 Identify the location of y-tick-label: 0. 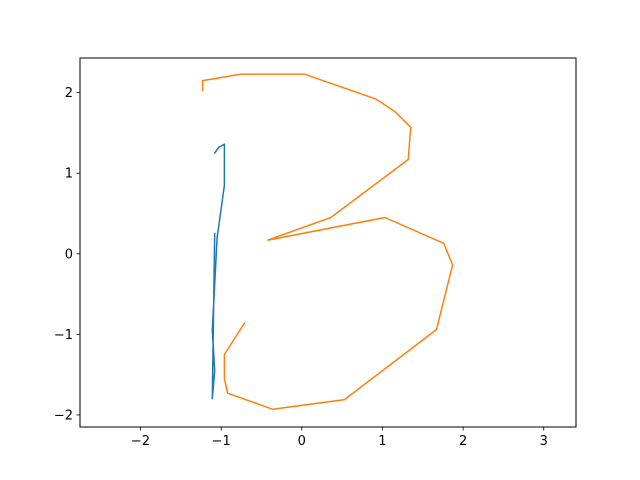
(69, 254).